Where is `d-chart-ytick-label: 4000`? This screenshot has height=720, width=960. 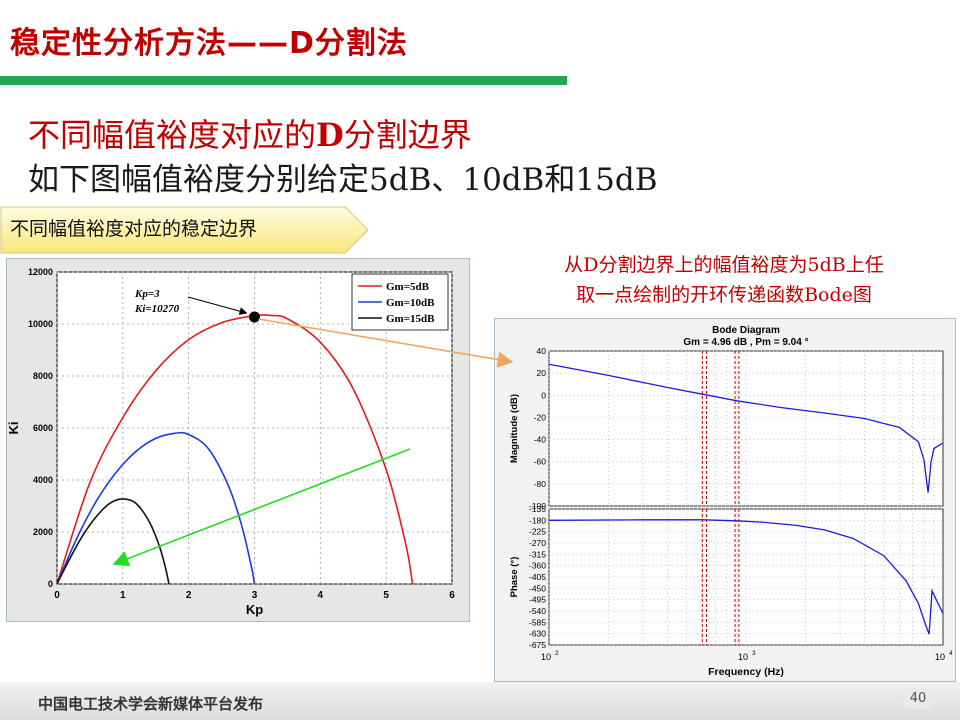
d-chart-ytick-label: 4000 is located at coordinates (43, 480).